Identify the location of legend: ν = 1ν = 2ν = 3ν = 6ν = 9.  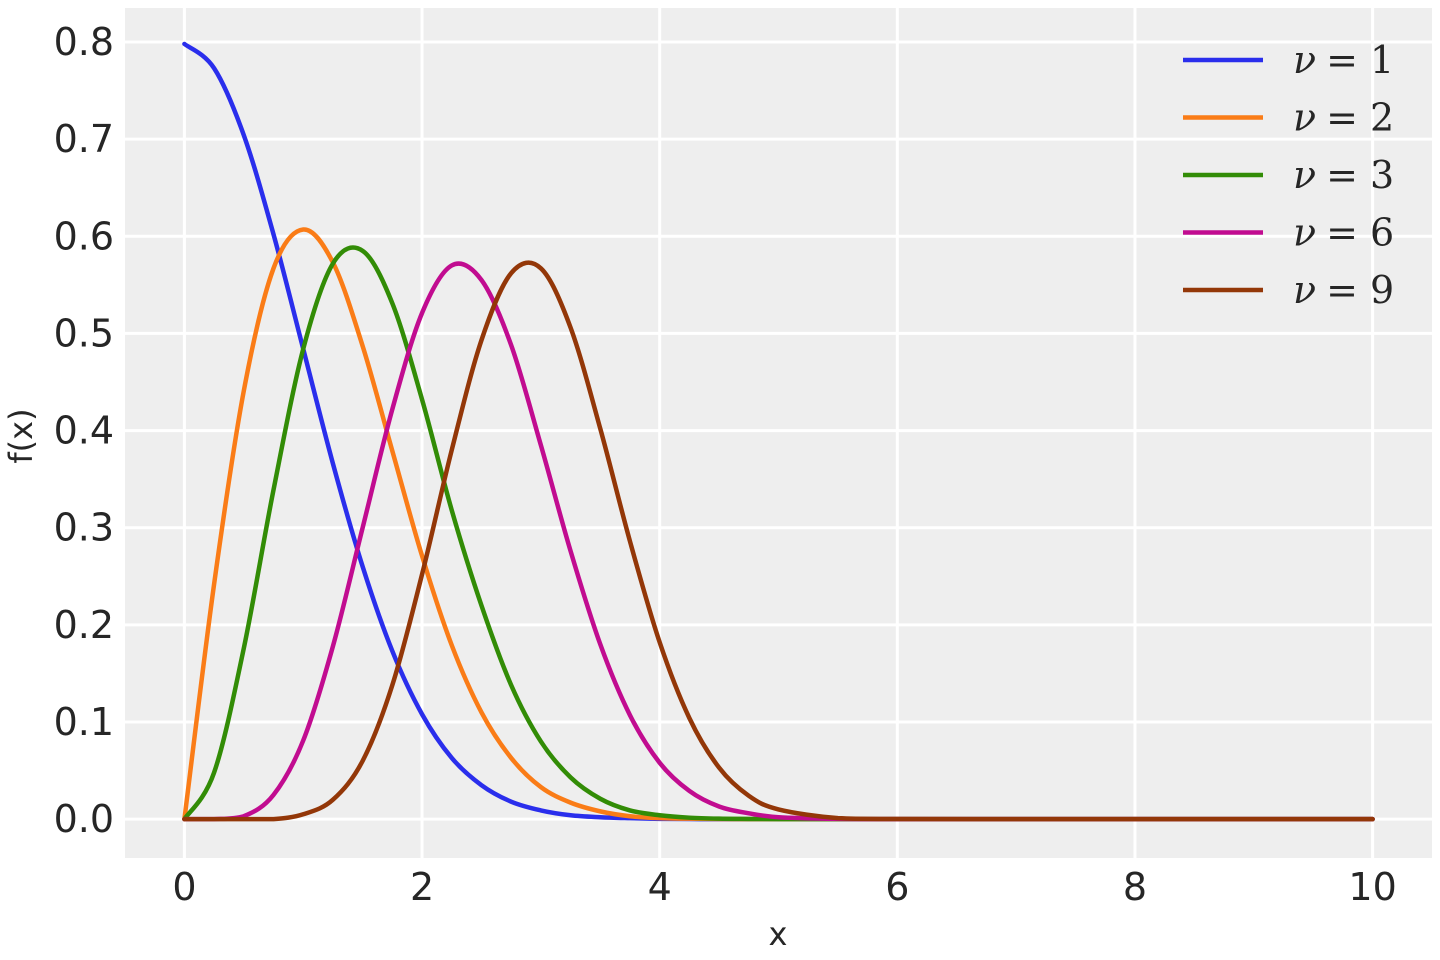
(1288, 175).